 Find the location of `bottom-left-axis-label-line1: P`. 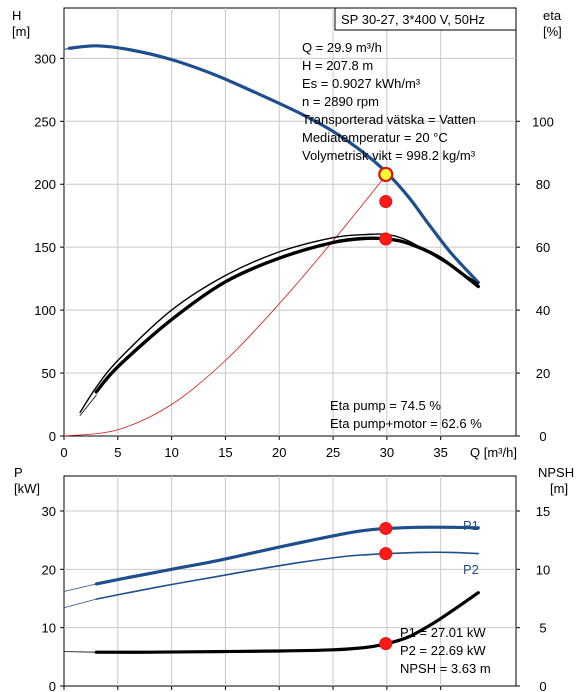

bottom-left-axis-label-line1: P is located at coordinates (18, 472).